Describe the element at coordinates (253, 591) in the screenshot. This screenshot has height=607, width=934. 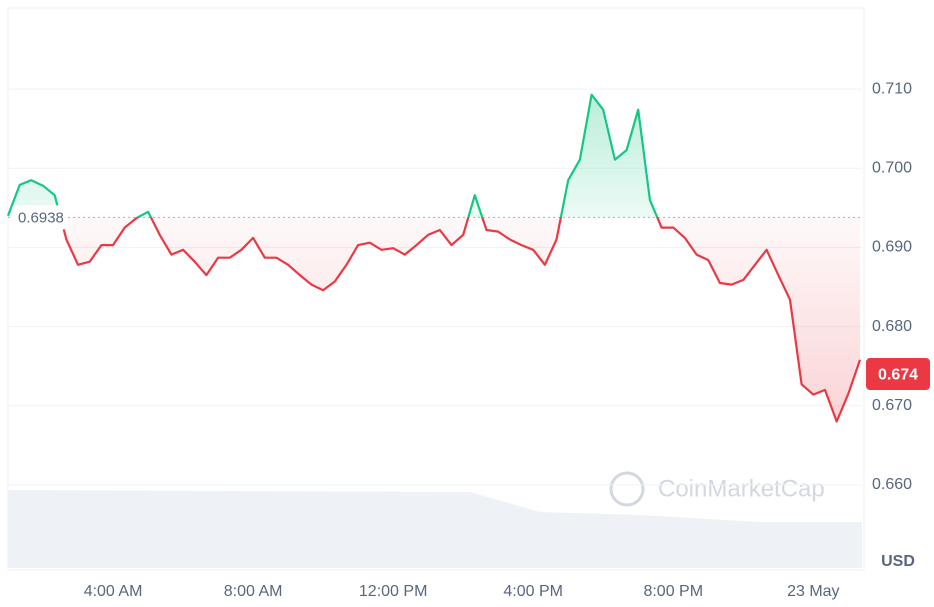
I see `x-tick-label: 8:00 AM` at that location.